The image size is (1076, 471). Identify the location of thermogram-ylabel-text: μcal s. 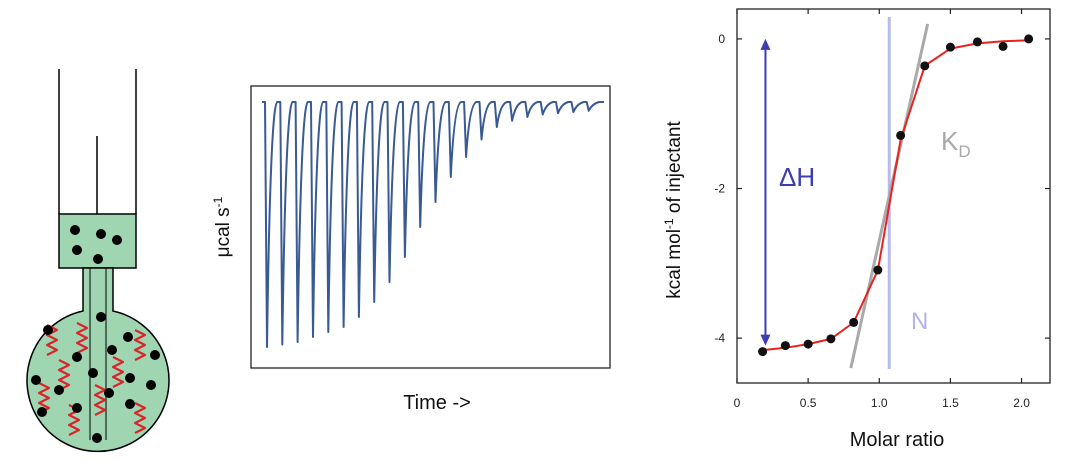
(223, 232).